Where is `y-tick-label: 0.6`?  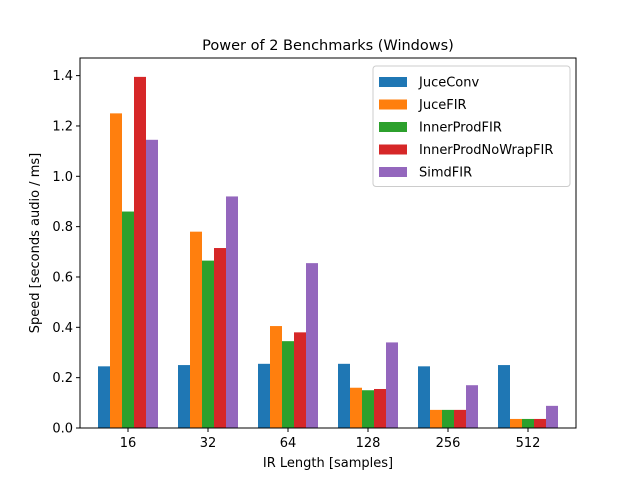 y-tick-label: 0.6 is located at coordinates (62, 277).